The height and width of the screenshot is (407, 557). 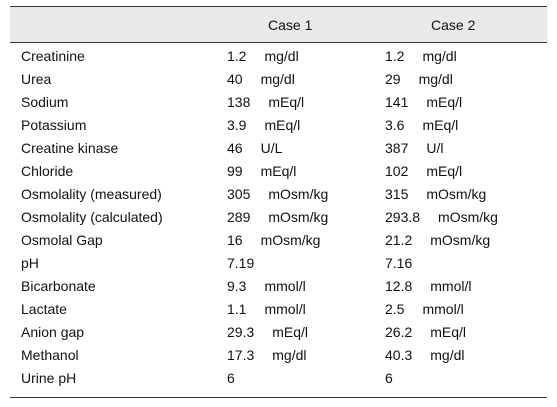 I want to click on case-1-value: 305, so click(x=239, y=194).